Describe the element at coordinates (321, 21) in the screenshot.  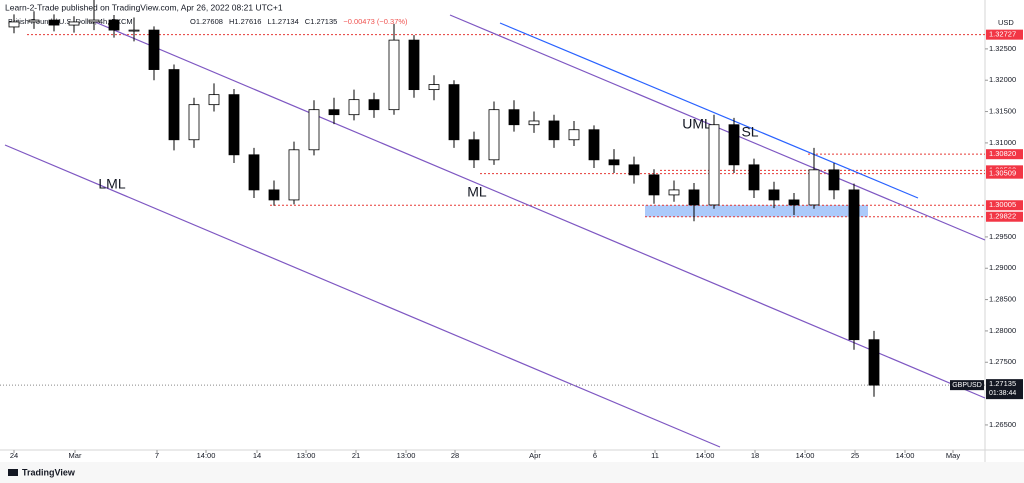
I see `ohlc-value: C1.27135` at that location.